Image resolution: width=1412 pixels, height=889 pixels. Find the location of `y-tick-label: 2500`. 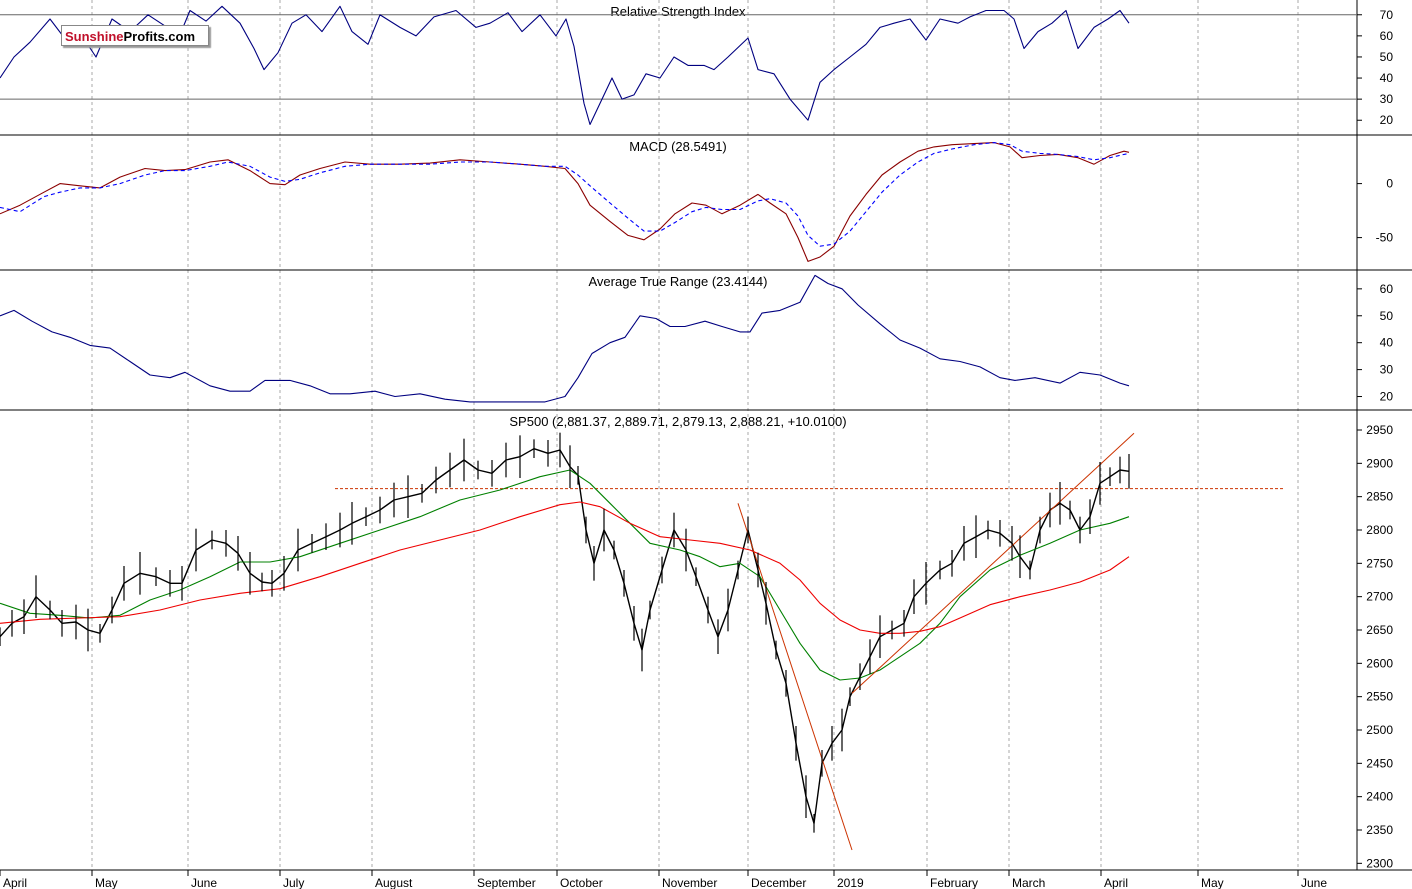

y-tick-label: 2500 is located at coordinates (1379, 730).